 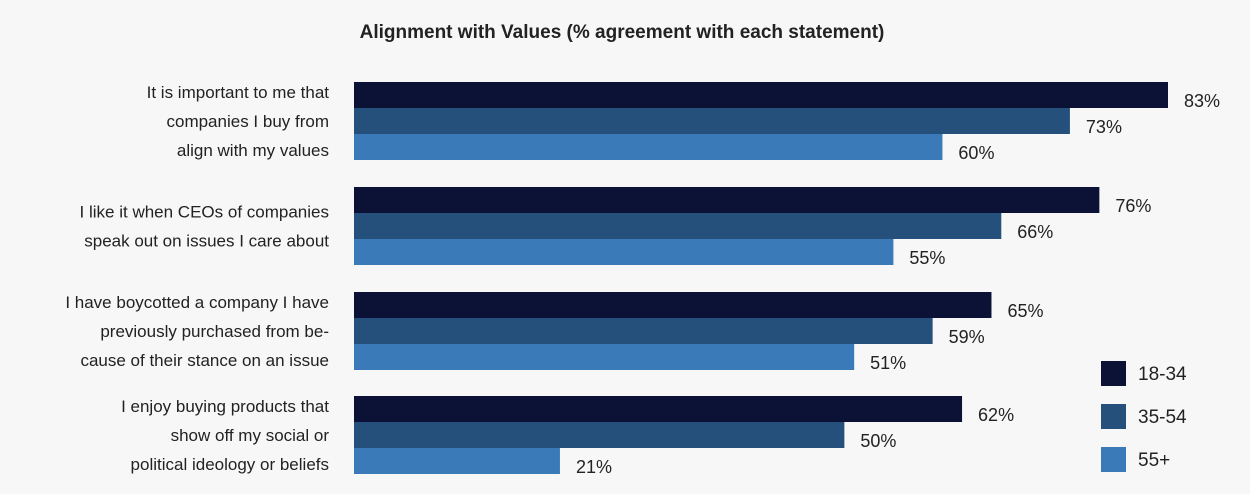 What do you see at coordinates (214, 331) in the screenshot?
I see `category-label-line: previously purchased from be-` at bounding box center [214, 331].